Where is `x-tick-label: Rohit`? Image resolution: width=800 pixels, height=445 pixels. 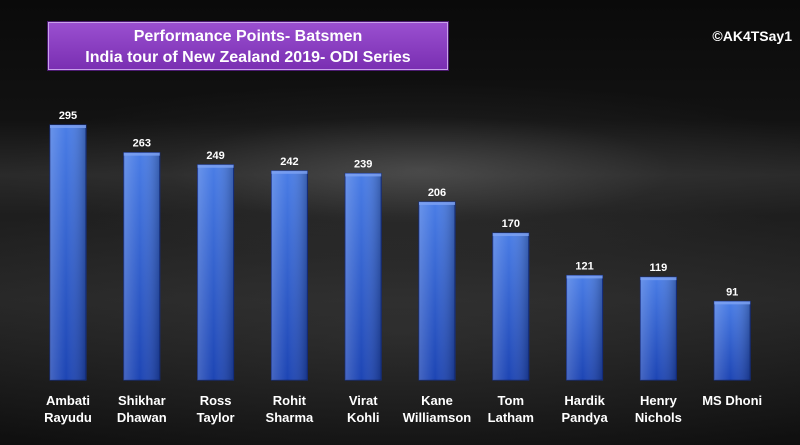 x-tick-label: Rohit is located at coordinates (290, 400).